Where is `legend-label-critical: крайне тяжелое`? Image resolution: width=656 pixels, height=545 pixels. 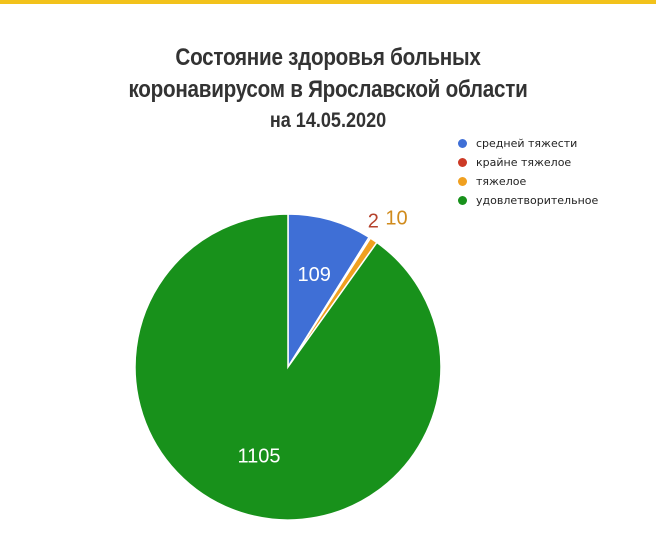 legend-label-critical: крайне тяжелое is located at coordinates (524, 162).